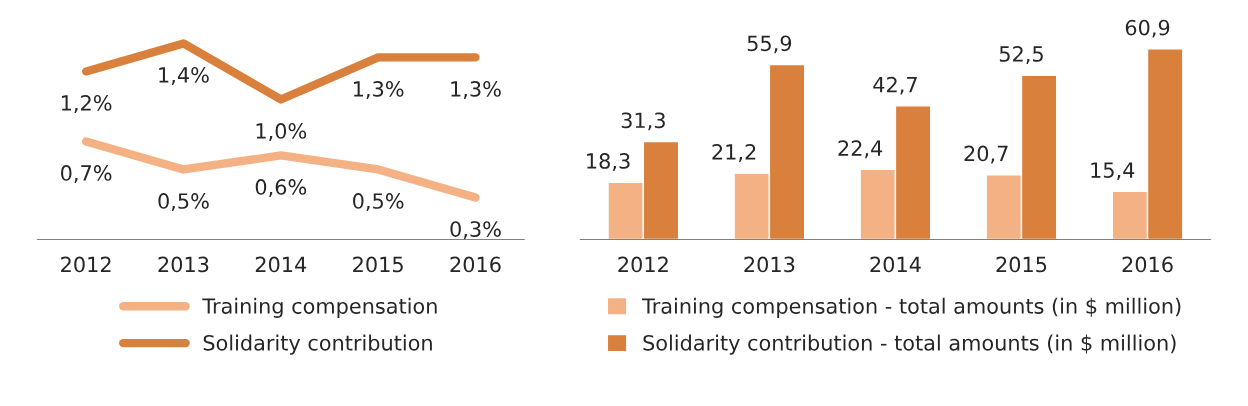 The image size is (1248, 406). Describe the element at coordinates (317, 344) in the screenshot. I see `legend-label: Solidarity contribution` at that location.